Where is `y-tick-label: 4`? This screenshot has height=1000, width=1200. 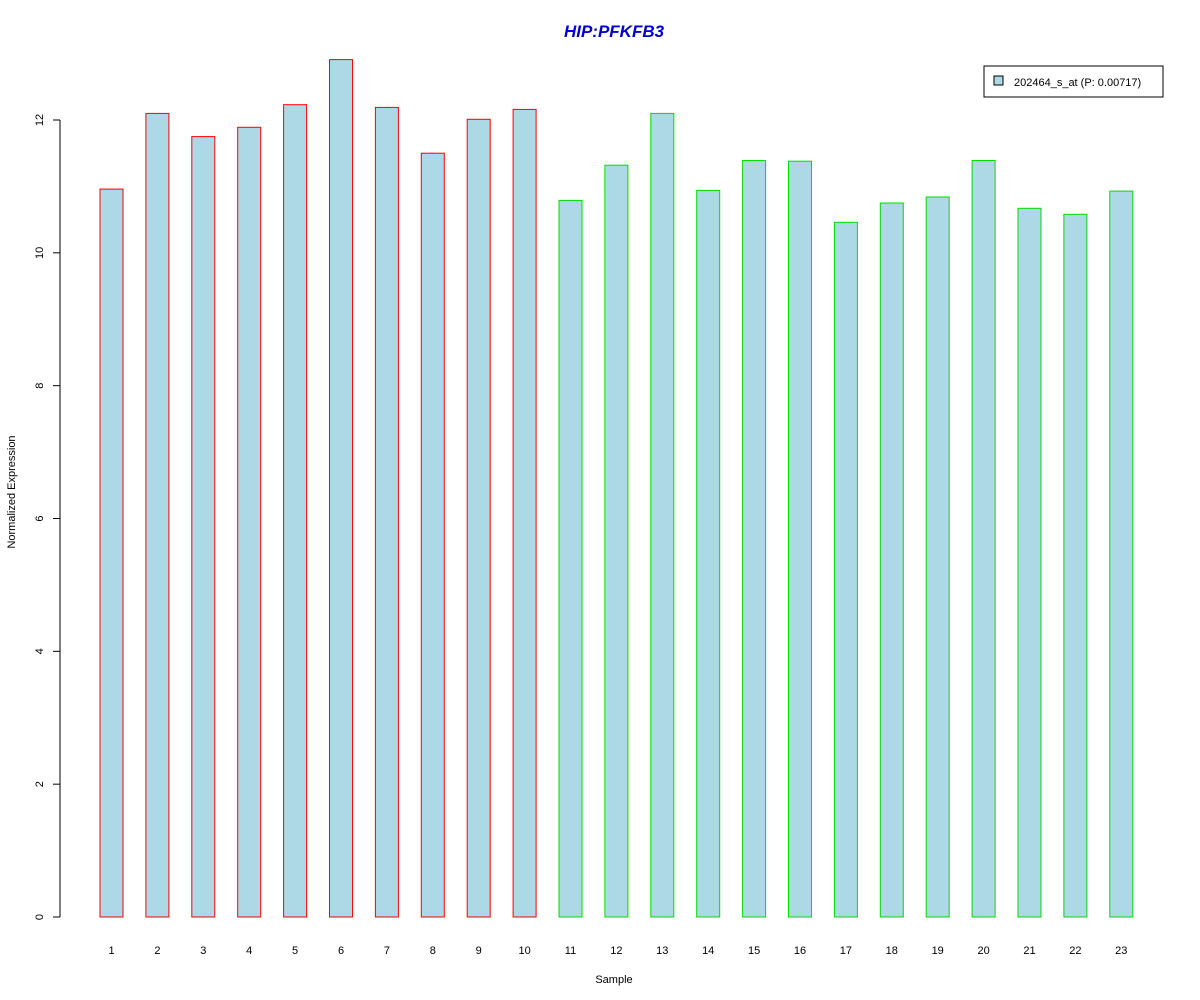 y-tick-label: 4 is located at coordinates (40, 651).